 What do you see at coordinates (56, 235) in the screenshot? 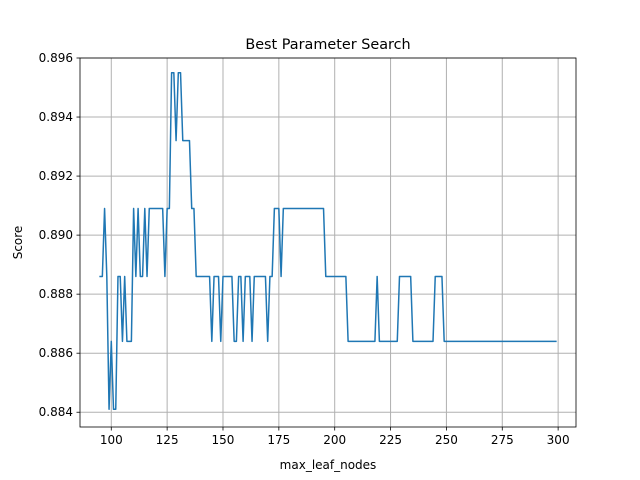
I see `y-tick-label: 0.890` at bounding box center [56, 235].